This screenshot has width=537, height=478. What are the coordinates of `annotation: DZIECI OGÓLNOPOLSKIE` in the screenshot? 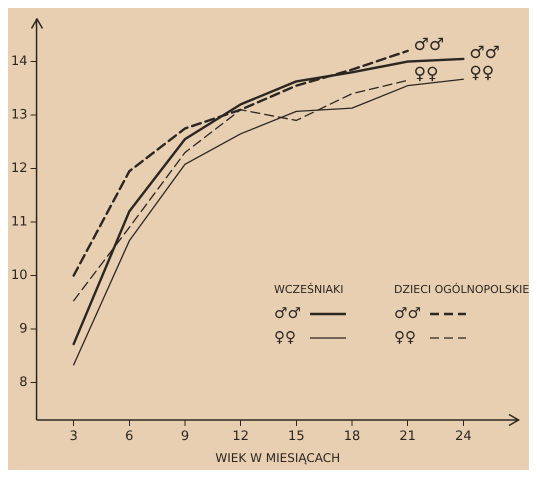 It's located at (462, 289).